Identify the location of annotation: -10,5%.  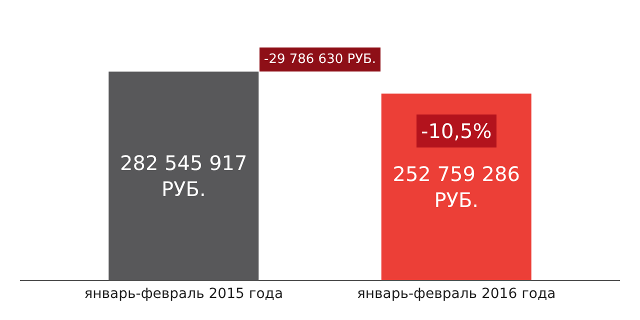
(456, 131).